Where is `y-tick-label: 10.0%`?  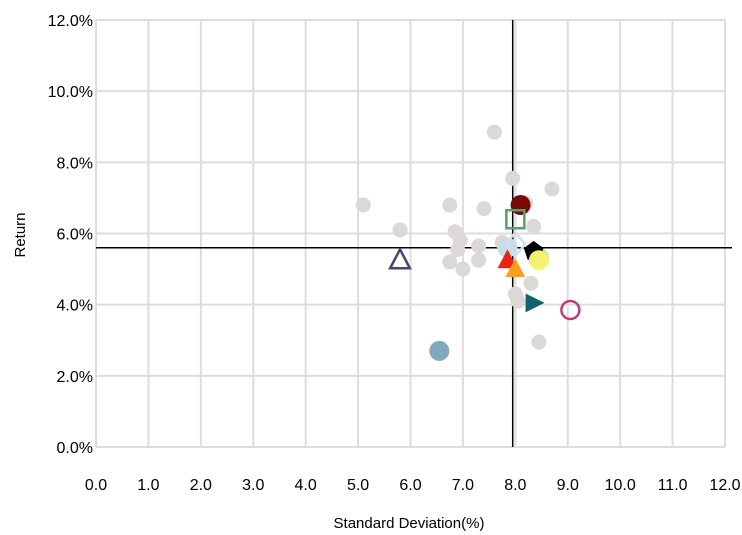
y-tick-label: 10.0% is located at coordinates (70, 92).